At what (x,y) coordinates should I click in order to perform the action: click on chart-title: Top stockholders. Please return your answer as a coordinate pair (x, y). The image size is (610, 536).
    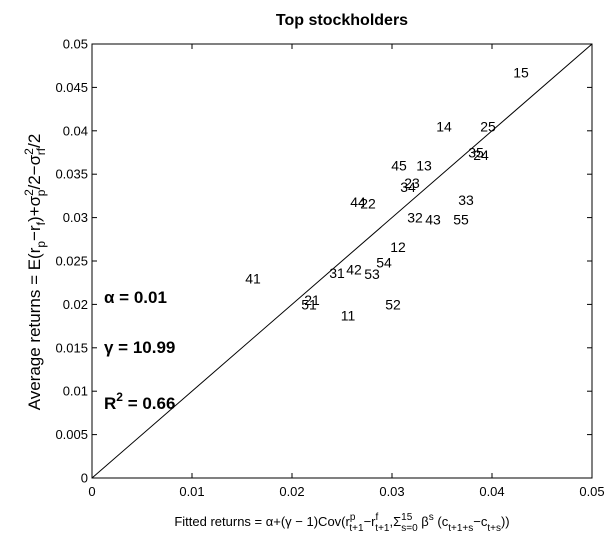
    Looking at the image, I should click on (342, 20).